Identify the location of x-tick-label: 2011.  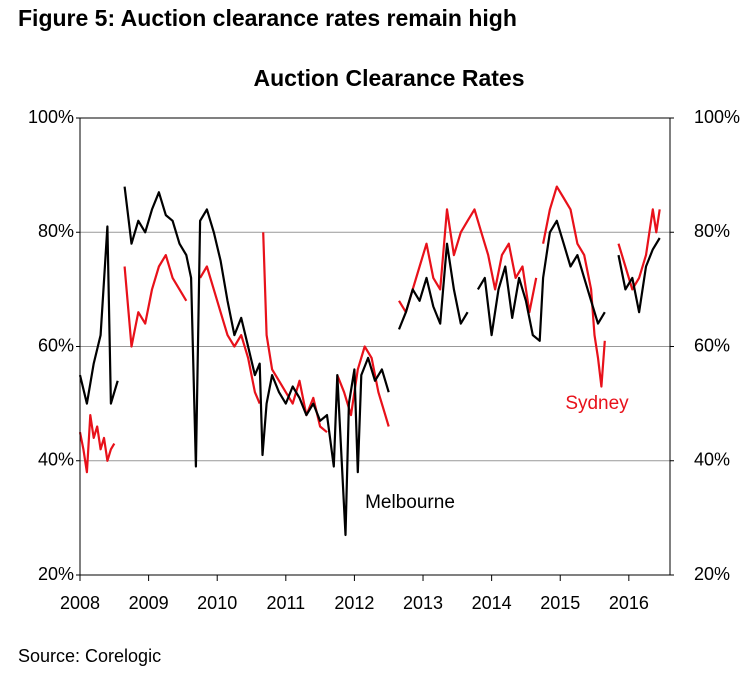
(285, 603).